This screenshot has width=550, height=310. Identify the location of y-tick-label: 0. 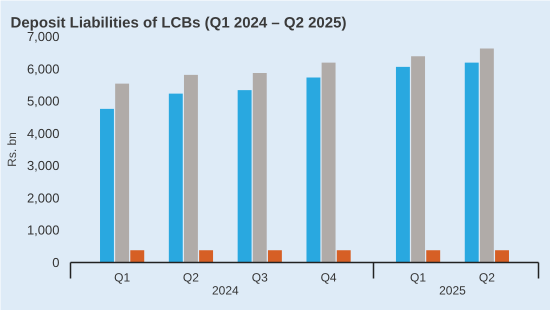
(56, 262).